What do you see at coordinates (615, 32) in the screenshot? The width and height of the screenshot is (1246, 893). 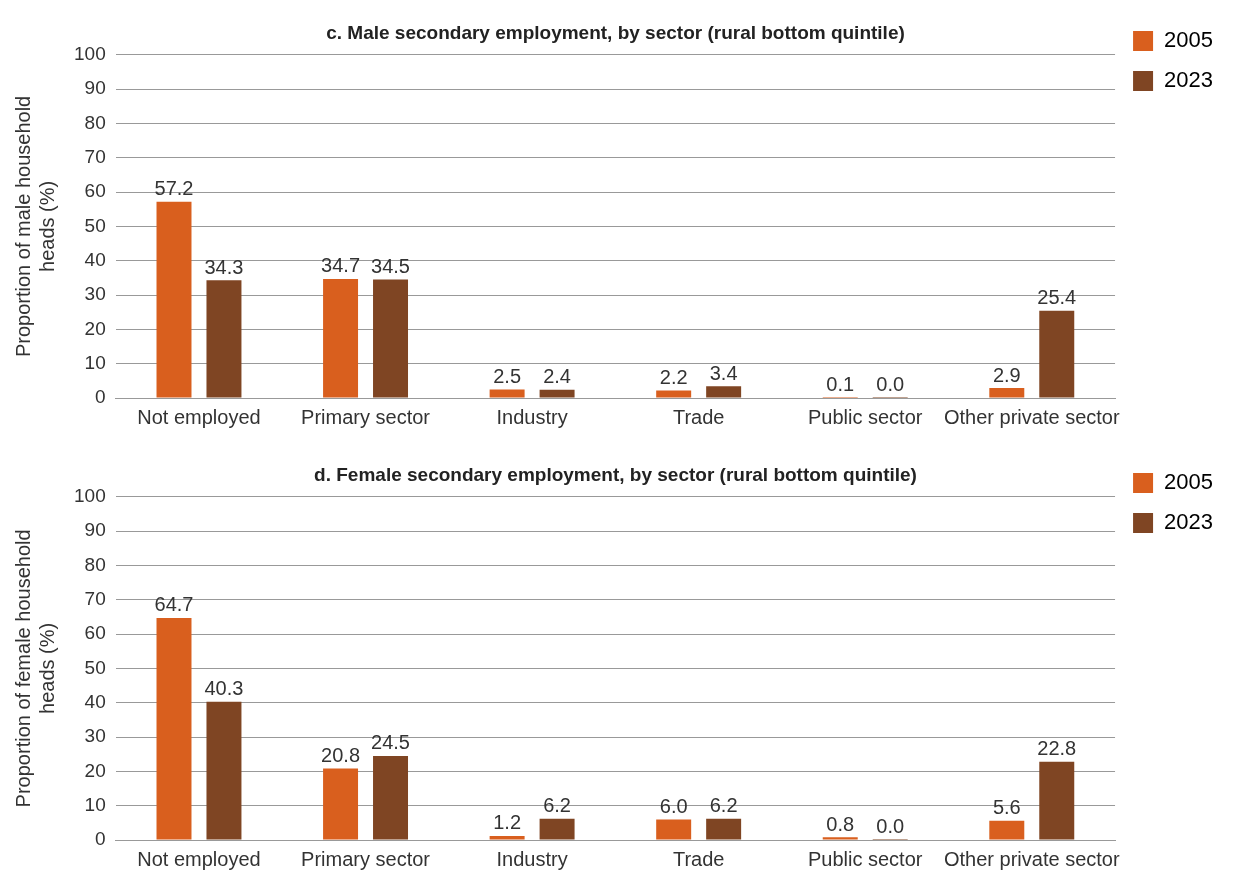 I see `chart-title: c. Male secondary employment, by sector (rural bottom quintile)` at bounding box center [615, 32].